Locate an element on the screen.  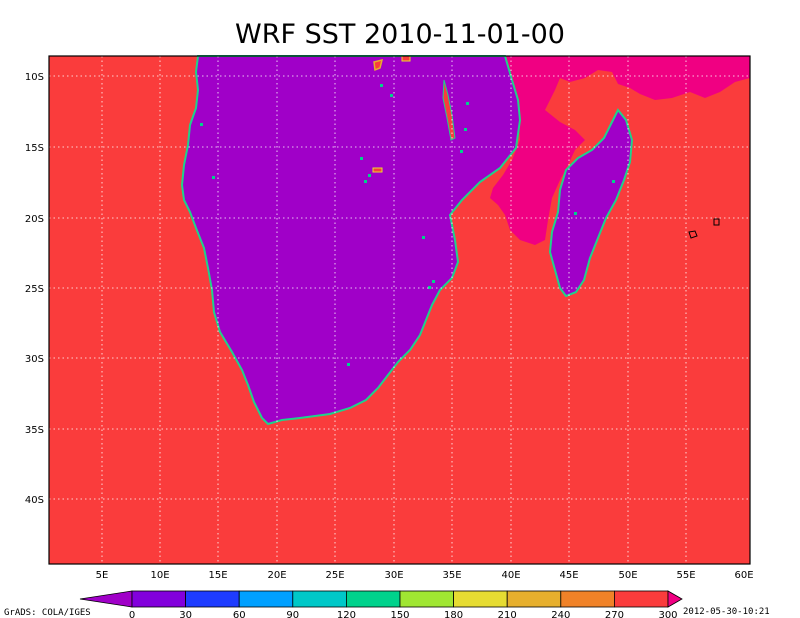
lon-label-15e: 15E is located at coordinates (217, 575).